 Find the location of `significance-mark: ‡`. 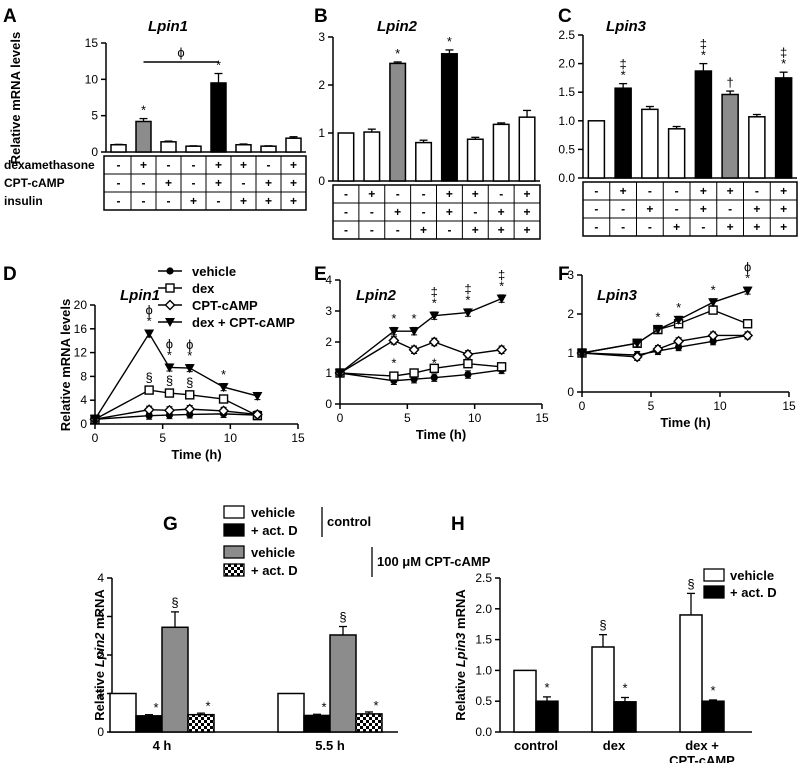

significance-mark: ‡ is located at coordinates (467, 289).